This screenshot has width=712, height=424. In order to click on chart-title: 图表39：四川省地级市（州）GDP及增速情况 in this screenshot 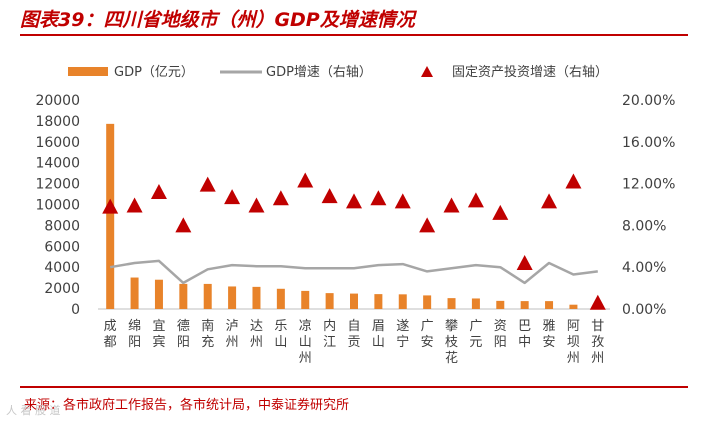, I will do `click(217, 20)`.